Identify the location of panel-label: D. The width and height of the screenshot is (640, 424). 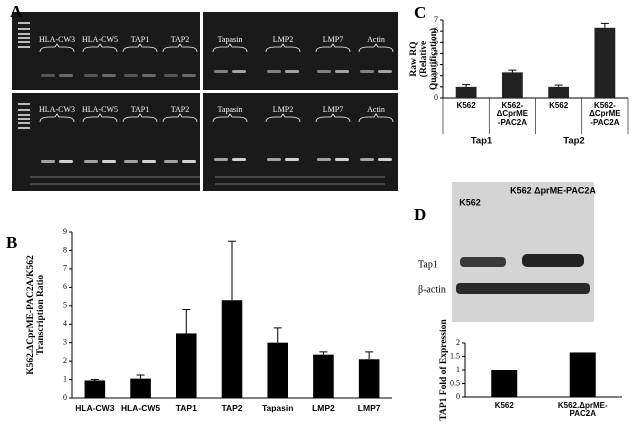
(420, 214).